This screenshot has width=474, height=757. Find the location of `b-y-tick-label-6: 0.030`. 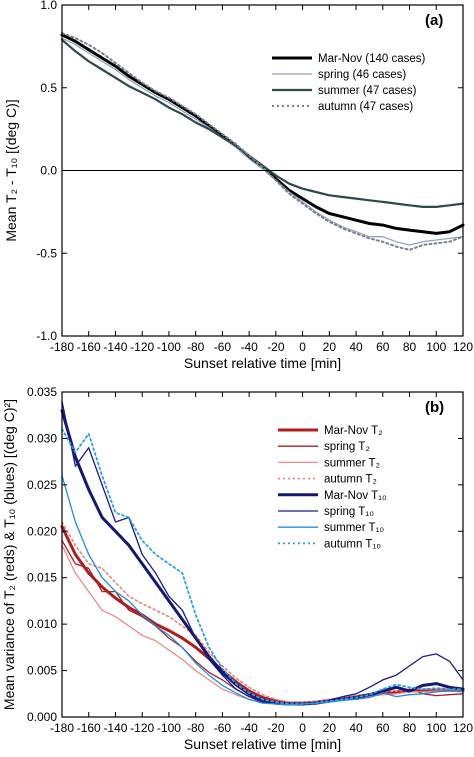

b-y-tick-label-6: 0.030 is located at coordinates (42, 438).